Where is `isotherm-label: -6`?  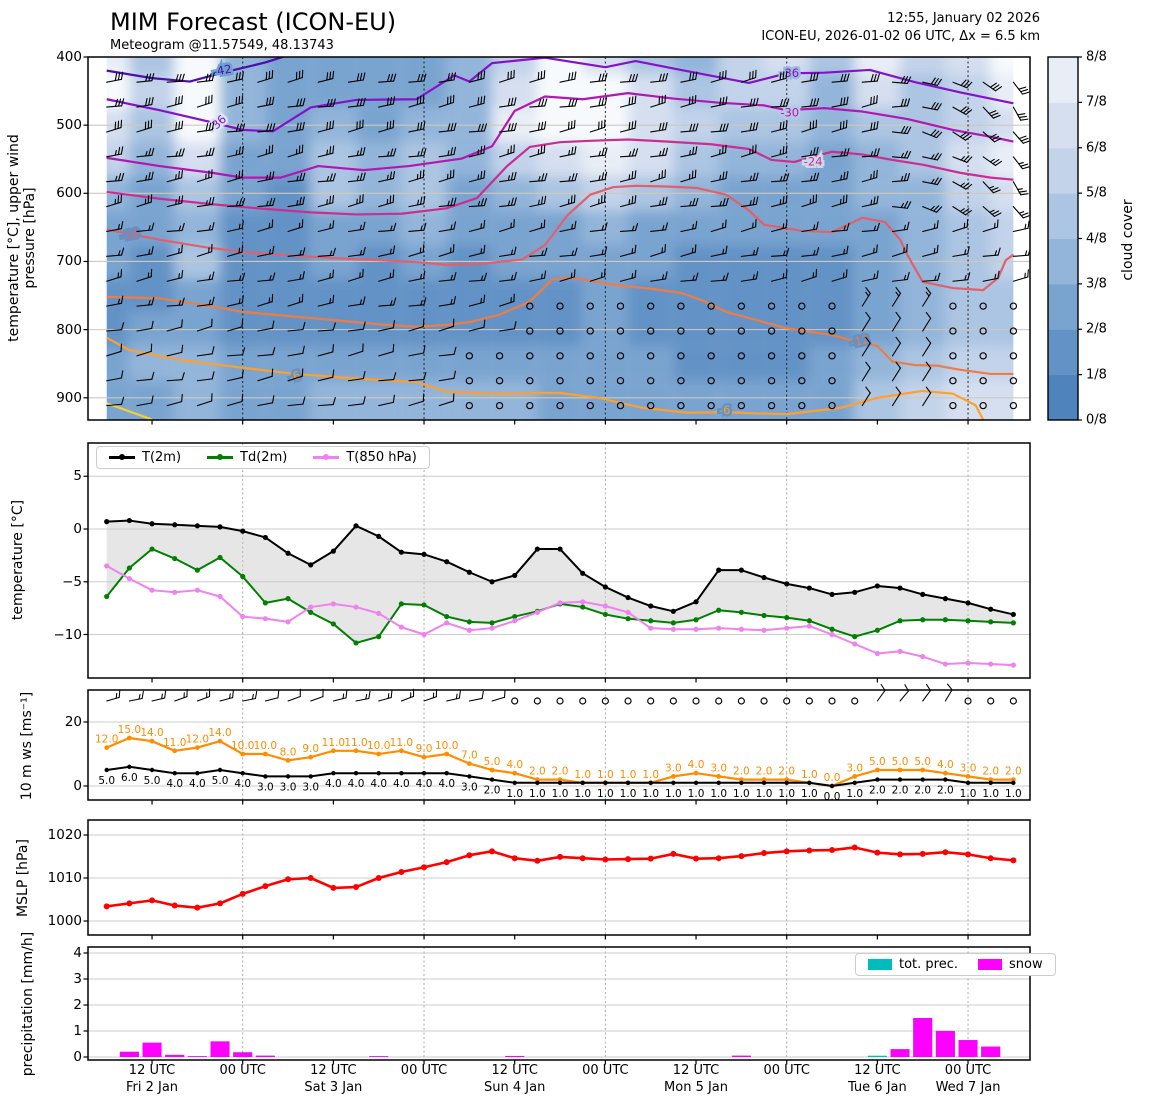 isotherm-label: -6 is located at coordinates (724, 410).